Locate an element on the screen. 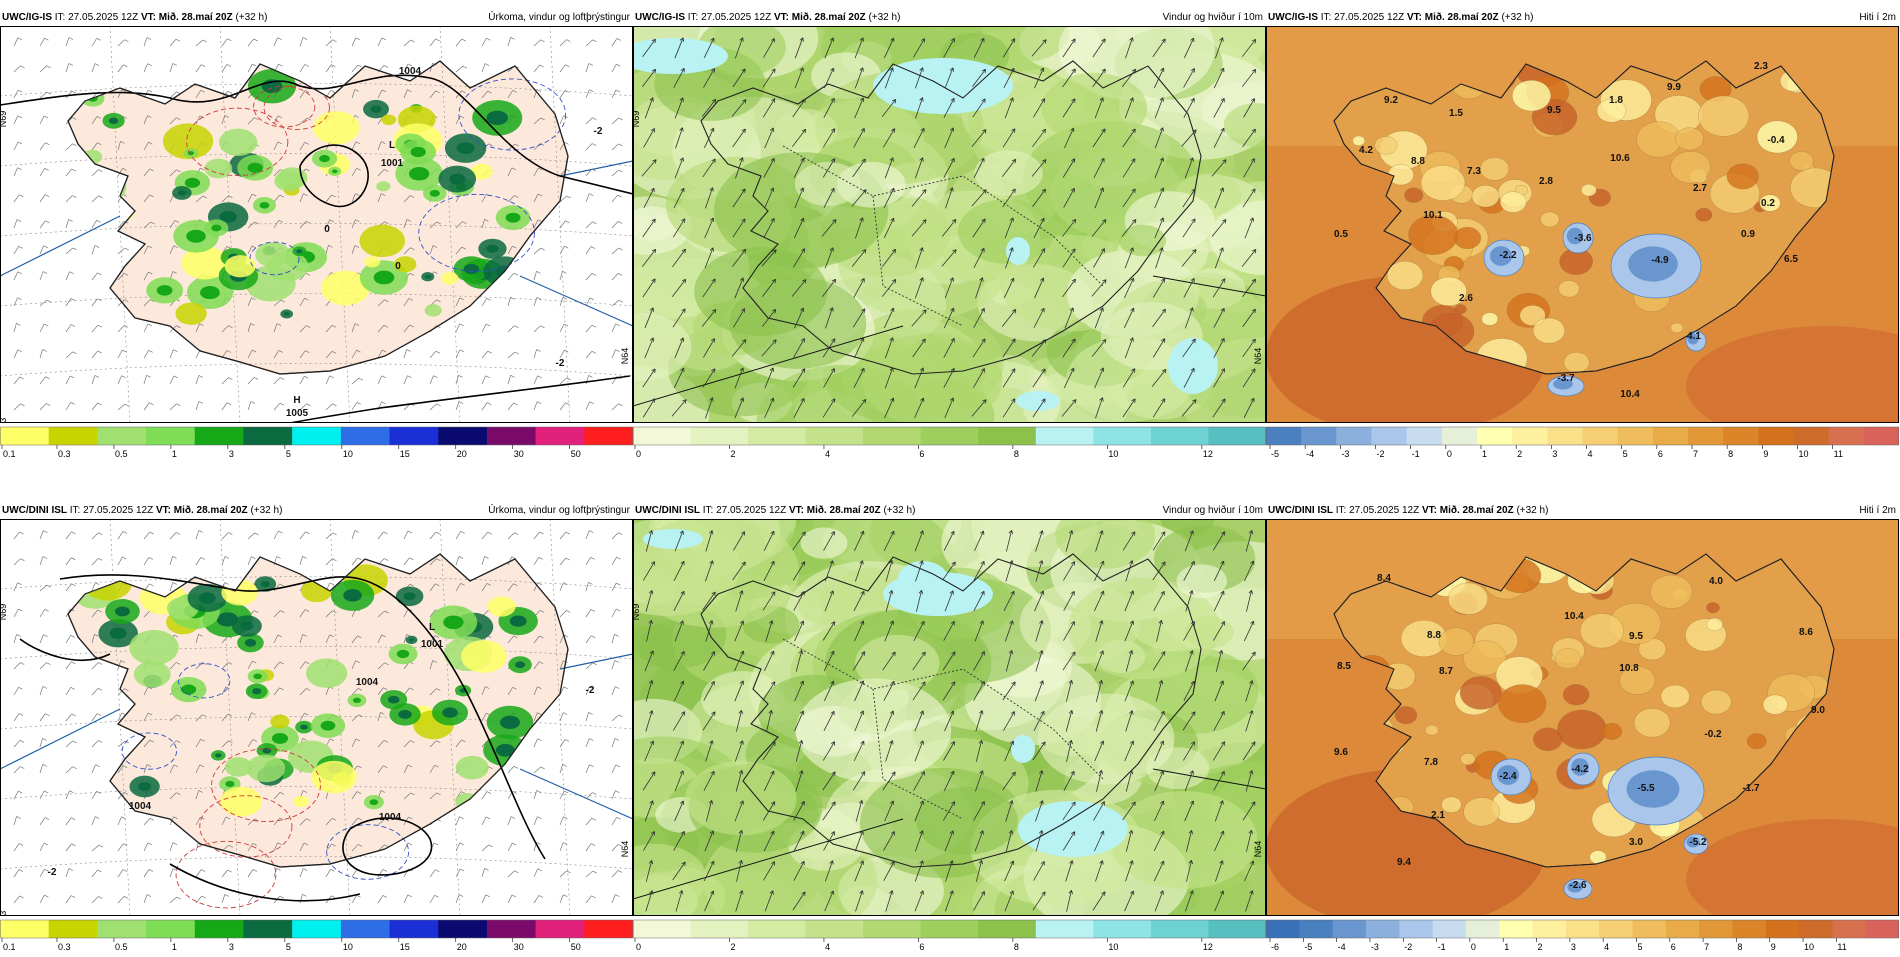 Image resolution: width=1900 pixels, height=957 pixels. latitude-label: N69 is located at coordinates (637, 119).